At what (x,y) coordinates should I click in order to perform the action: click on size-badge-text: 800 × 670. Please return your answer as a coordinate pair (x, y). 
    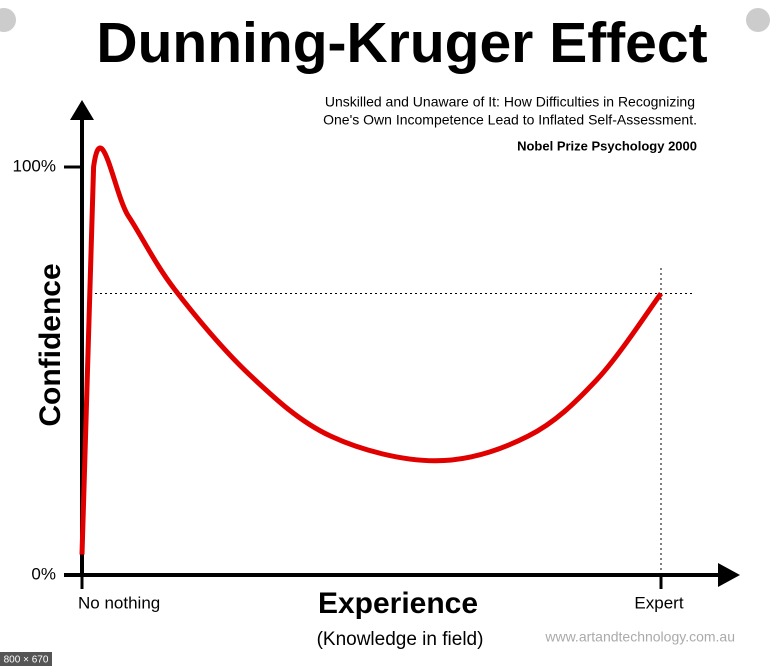
    Looking at the image, I should click on (26, 660).